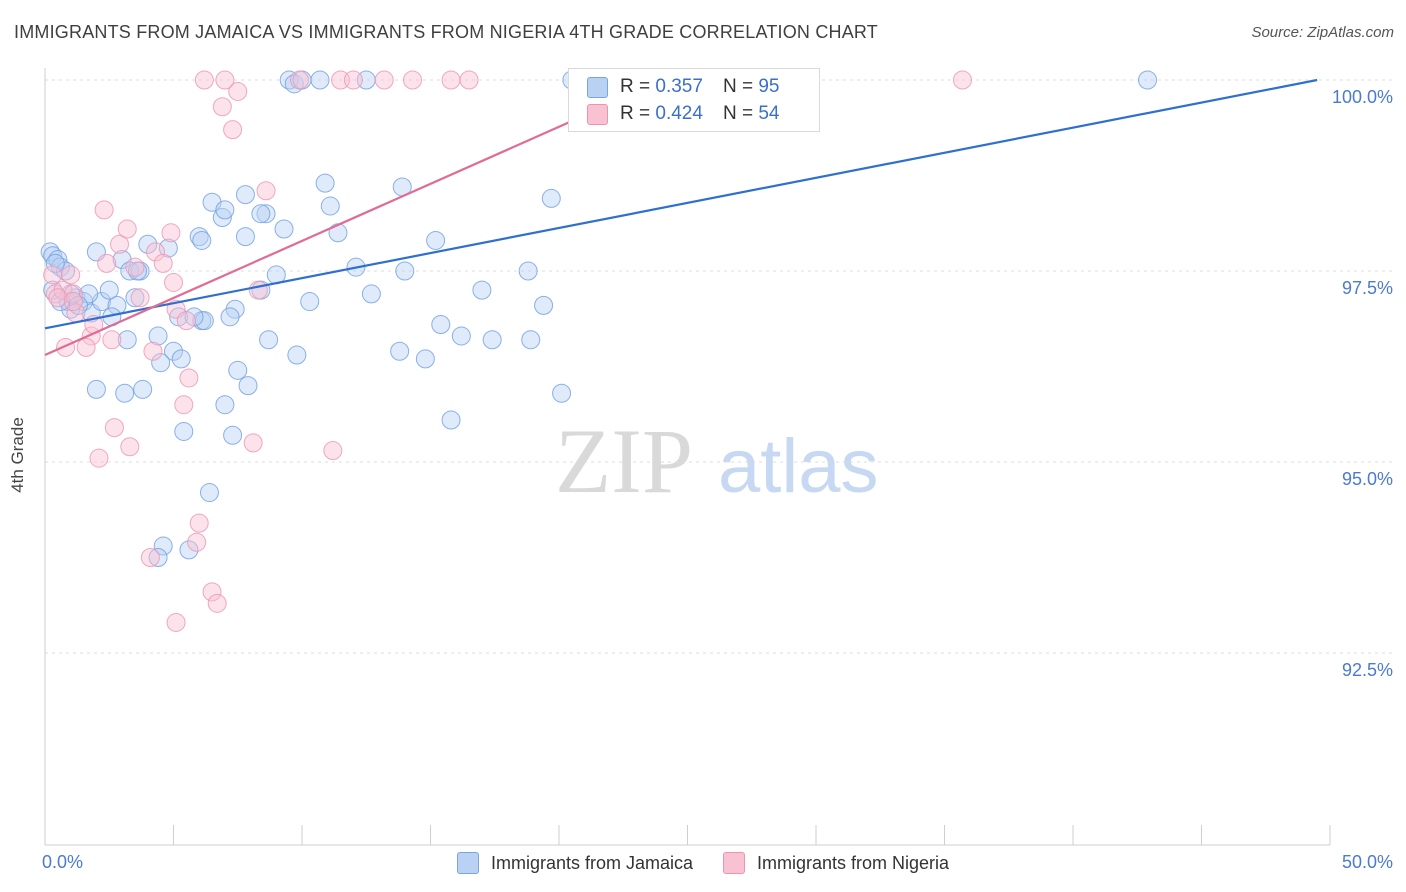 The image size is (1406, 892). What do you see at coordinates (597, 87) in the screenshot?
I see `jamaica-swatch` at bounding box center [597, 87].